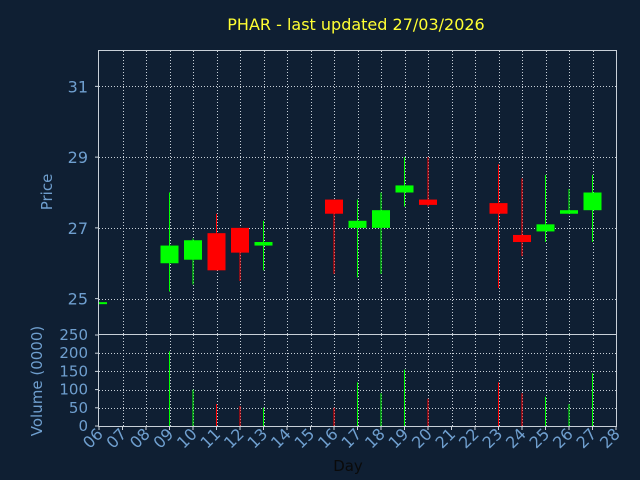 This screenshot has width=640, height=480. I want to click on price-axis-ticks: 25 27 29 31, so click(83, 193).